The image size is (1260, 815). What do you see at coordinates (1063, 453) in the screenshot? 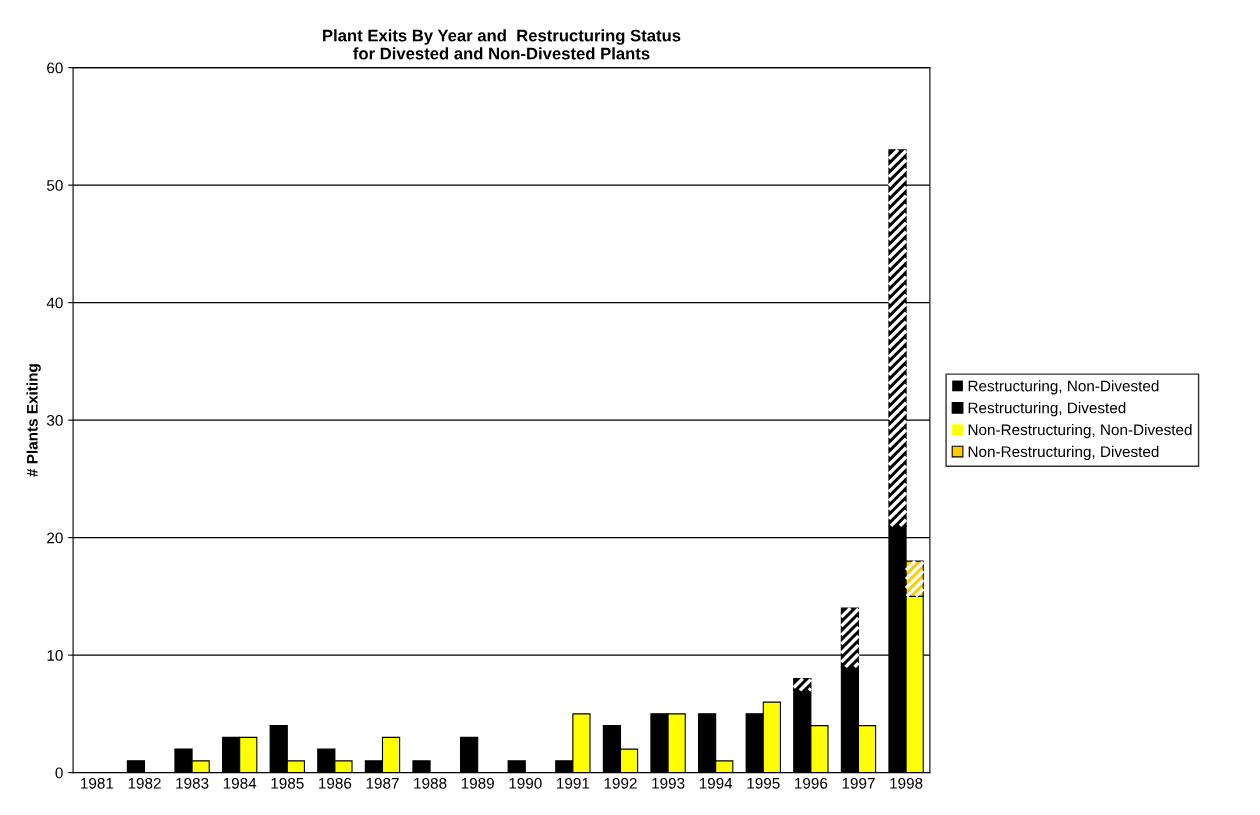
I see `legend-label: Non-Restructuring, Divested` at bounding box center [1063, 453].